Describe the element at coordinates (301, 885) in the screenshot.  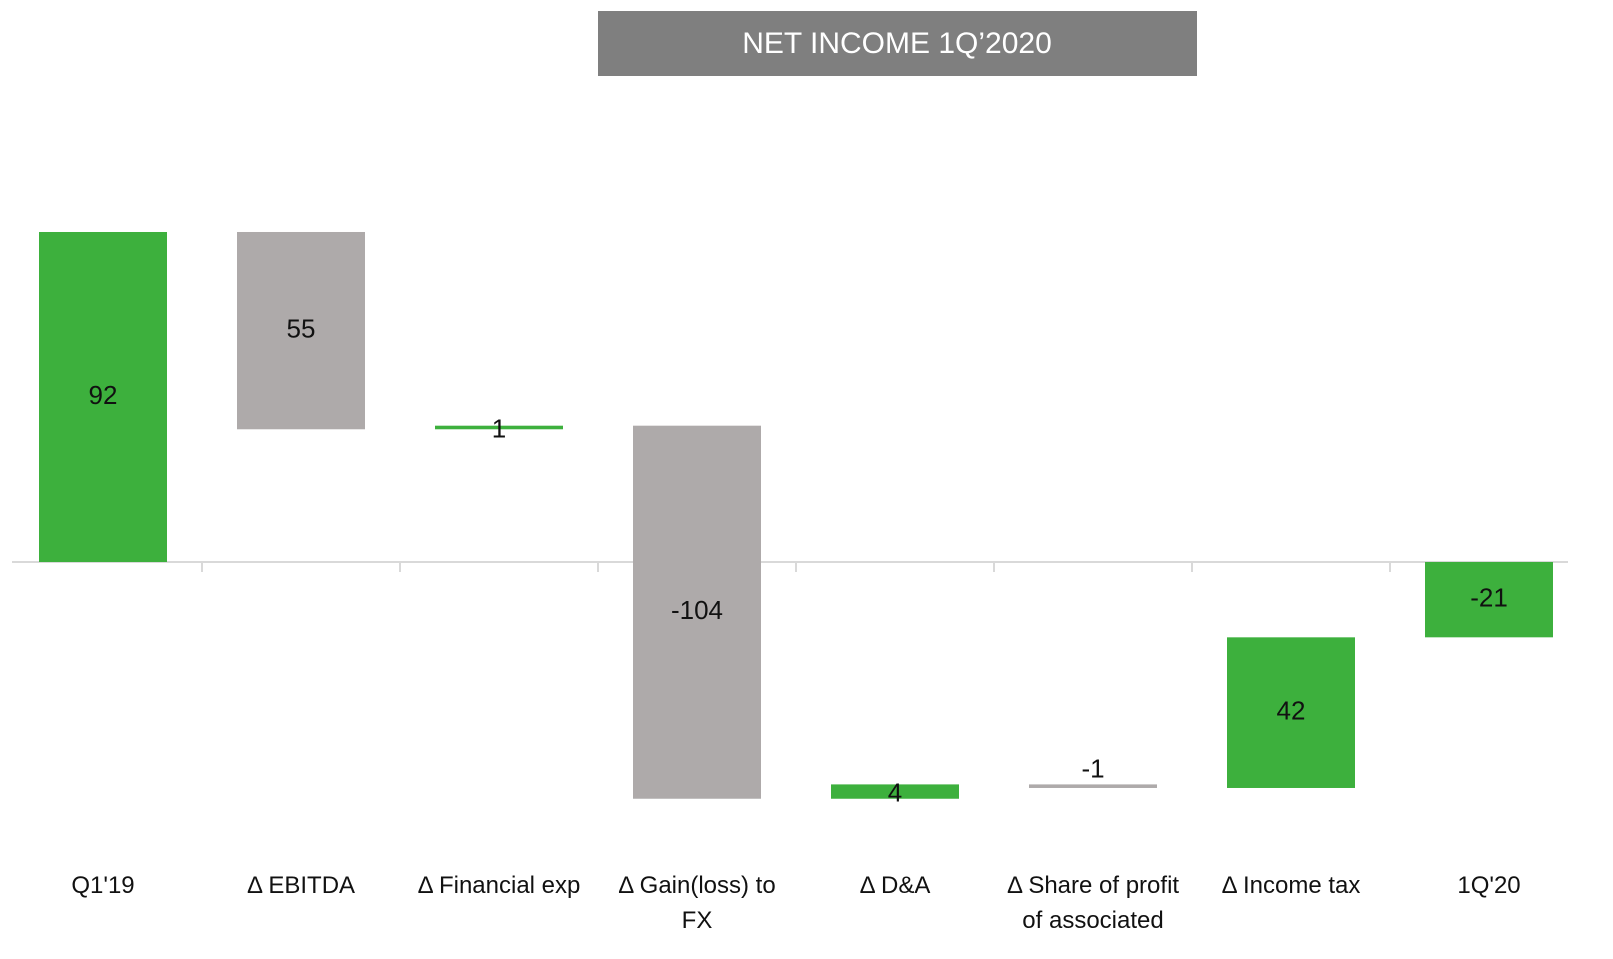
I see `x-tick-label: Δ EBITDA` at that location.